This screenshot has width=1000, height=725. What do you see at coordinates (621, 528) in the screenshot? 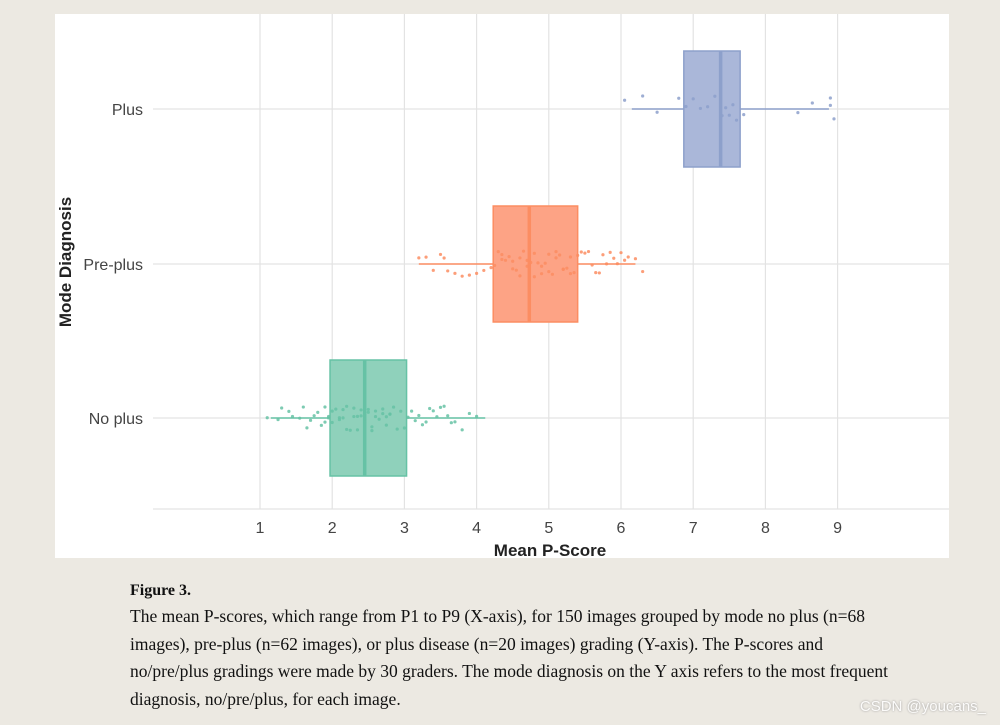
I see `x-tick-label-6: 6` at bounding box center [621, 528].